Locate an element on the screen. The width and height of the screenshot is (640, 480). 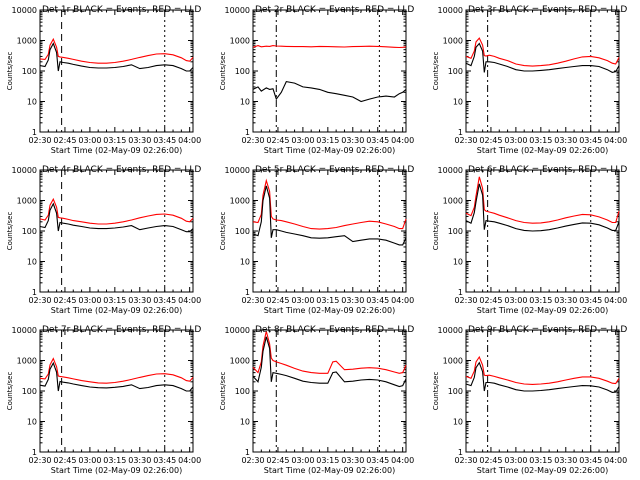
panel-title: Det 2r BLACK = Events, RED = LLD is located at coordinates (334, 10).